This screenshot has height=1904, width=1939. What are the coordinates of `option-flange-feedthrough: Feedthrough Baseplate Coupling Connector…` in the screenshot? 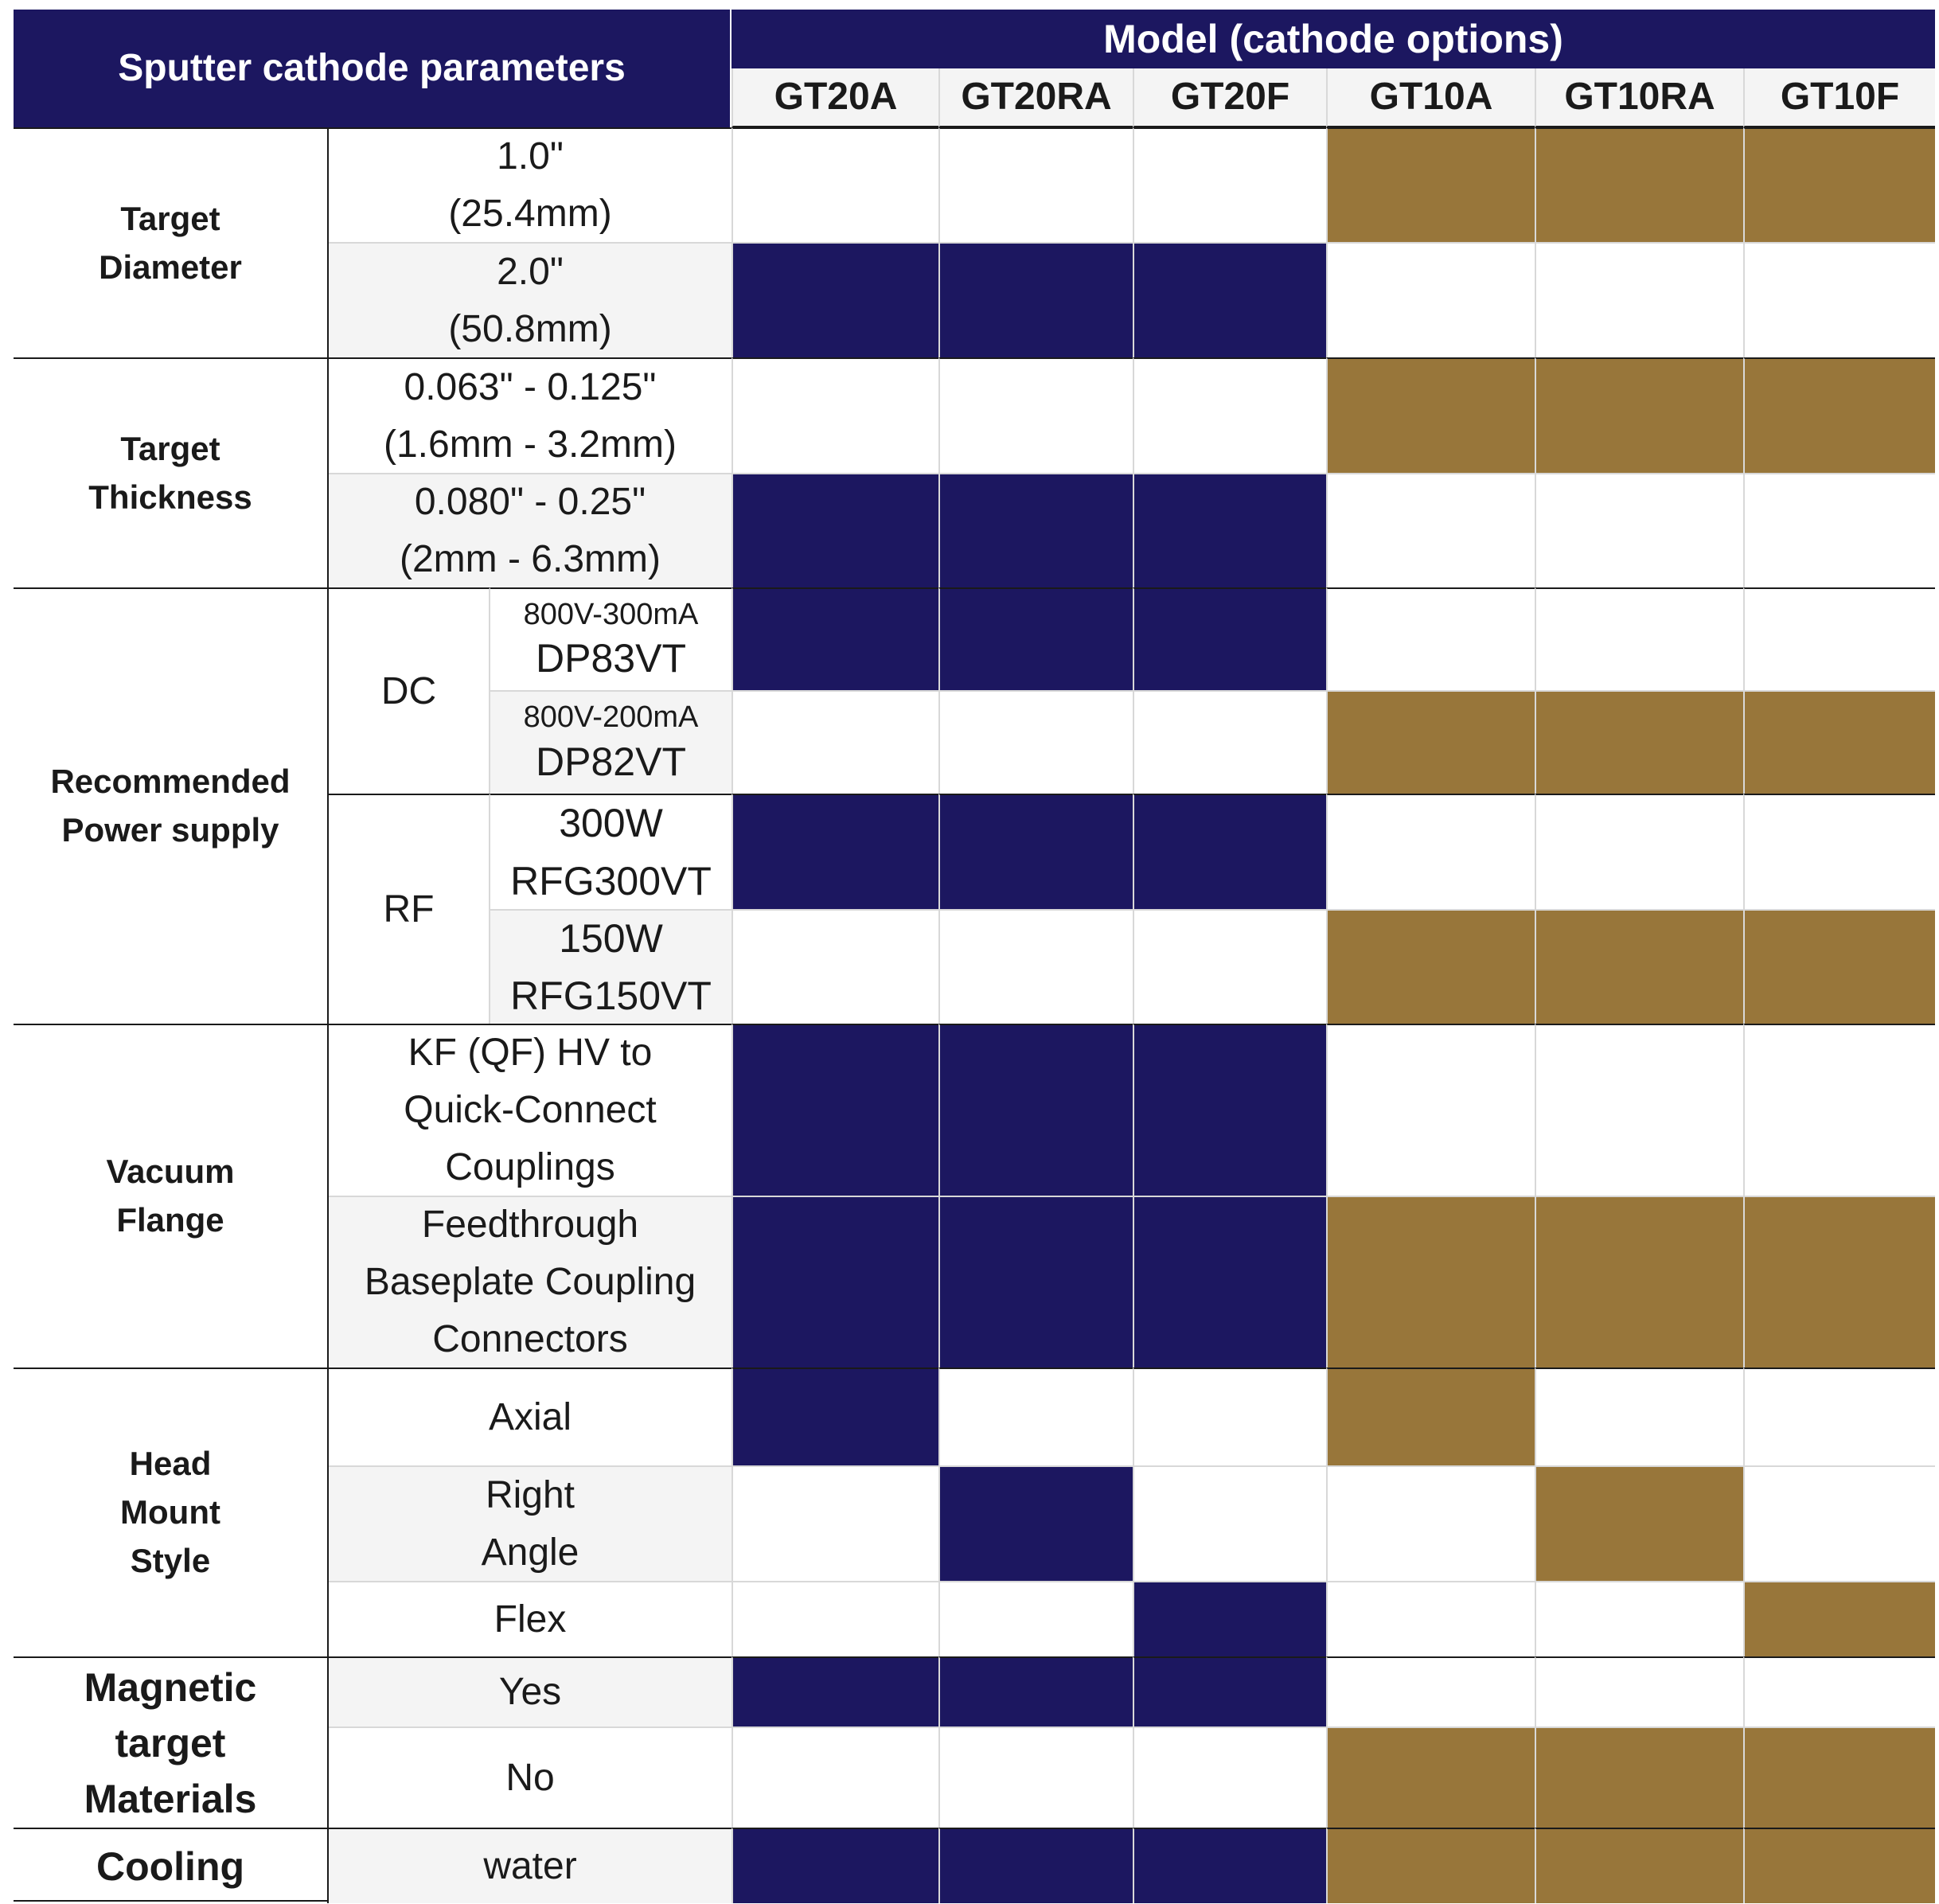 It's located at (531, 1282).